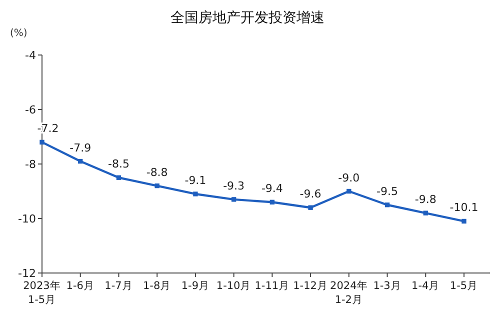 This screenshot has width=495, height=321. I want to click on y-tick-label: -4, so click(30, 55).